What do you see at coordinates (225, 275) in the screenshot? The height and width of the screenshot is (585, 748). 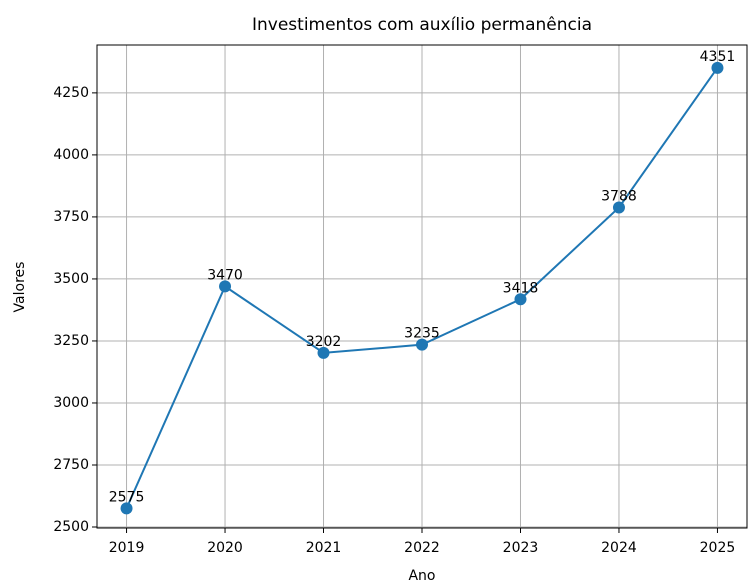 I see `data-label: 3470` at bounding box center [225, 275].